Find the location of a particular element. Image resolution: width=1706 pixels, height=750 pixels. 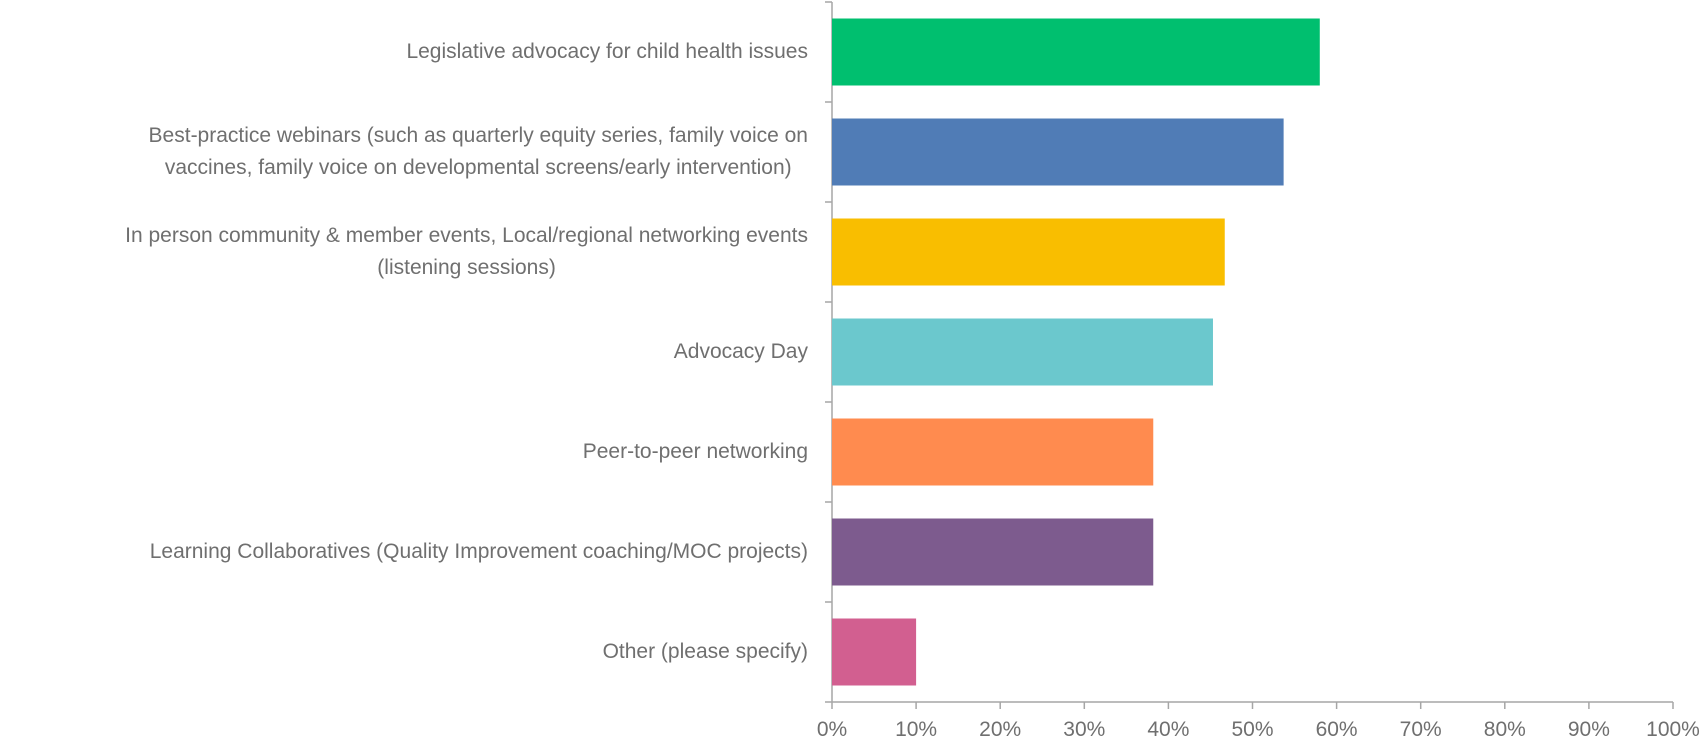

x-tick-label: 70% is located at coordinates (1421, 729).